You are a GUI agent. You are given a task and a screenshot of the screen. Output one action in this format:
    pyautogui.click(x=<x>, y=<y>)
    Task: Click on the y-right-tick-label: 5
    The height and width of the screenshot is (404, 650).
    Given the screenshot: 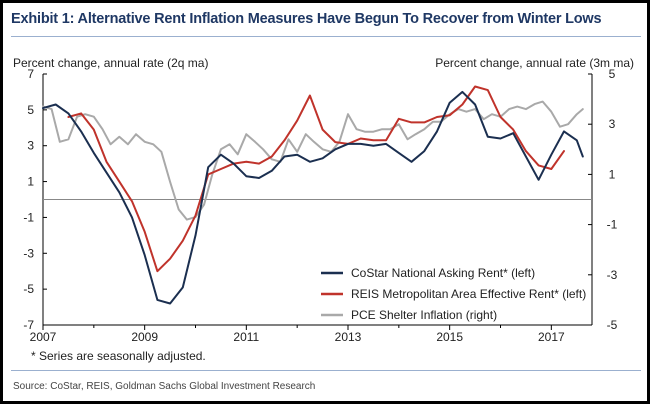 What is the action you would take?
    pyautogui.click(x=612, y=74)
    